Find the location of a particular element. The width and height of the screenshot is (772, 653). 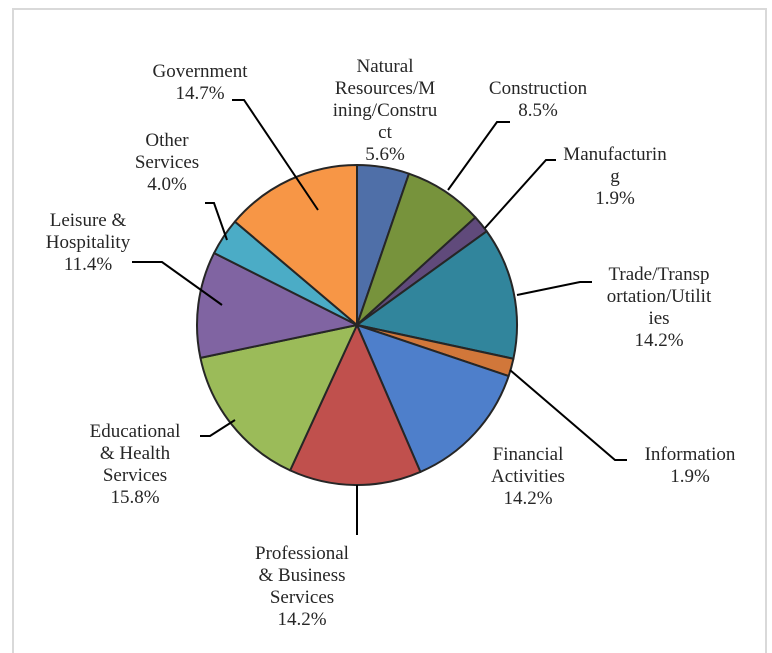

data-label-financial-activities: Financial Activities 14.2% is located at coordinates (528, 476).